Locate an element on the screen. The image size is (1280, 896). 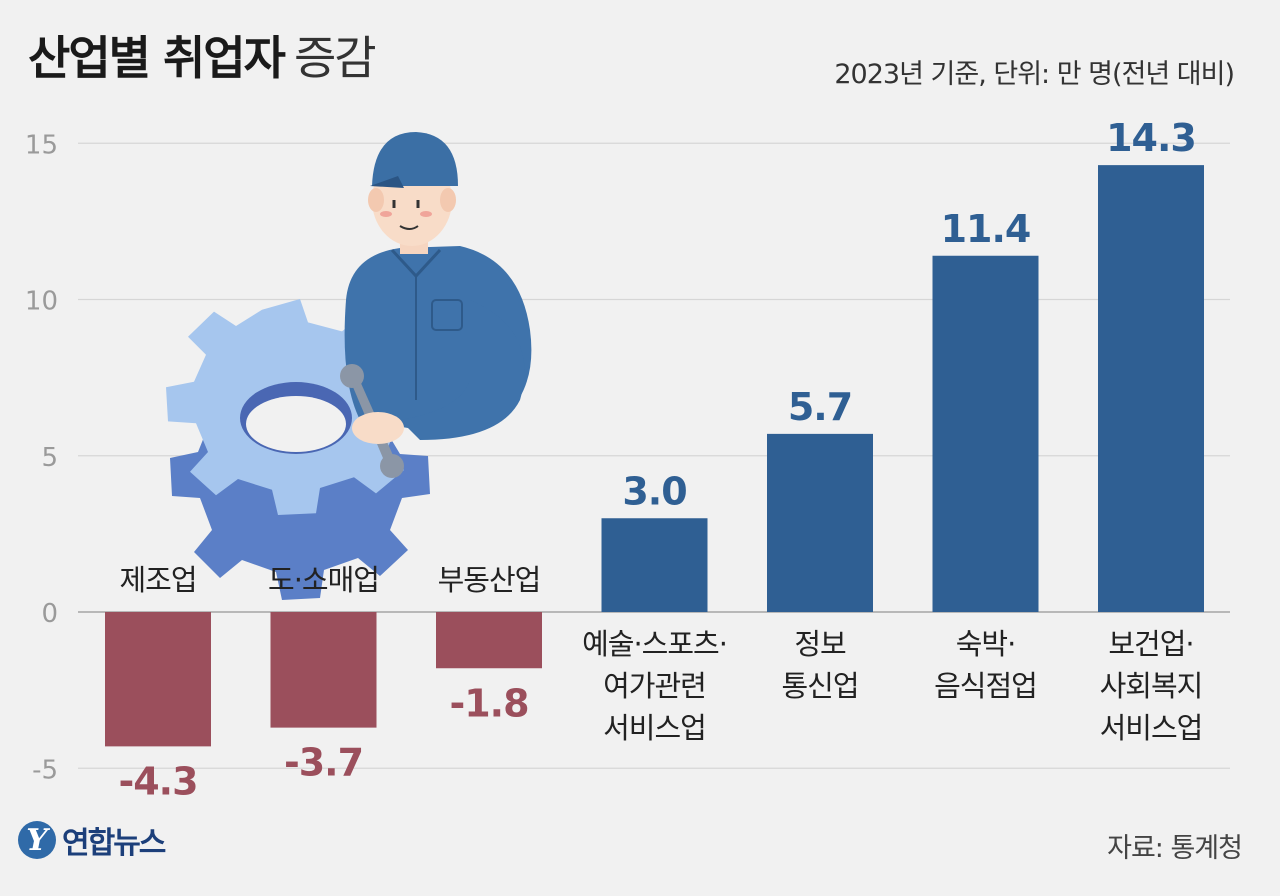
category-label-5: 음식점업 is located at coordinates (985, 686).